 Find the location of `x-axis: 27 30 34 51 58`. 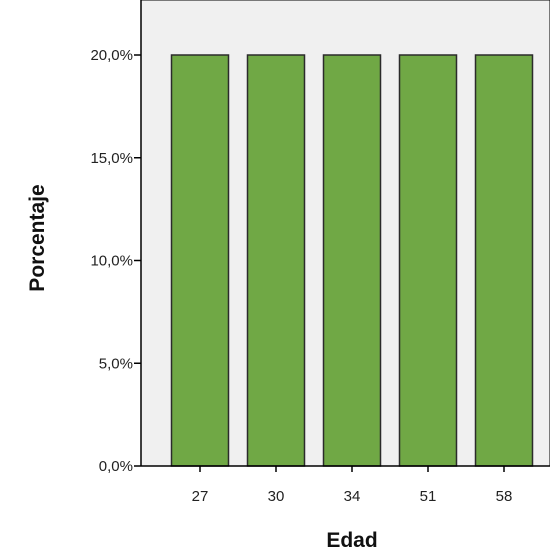

x-axis: 27 30 34 51 58 is located at coordinates (345, 485).